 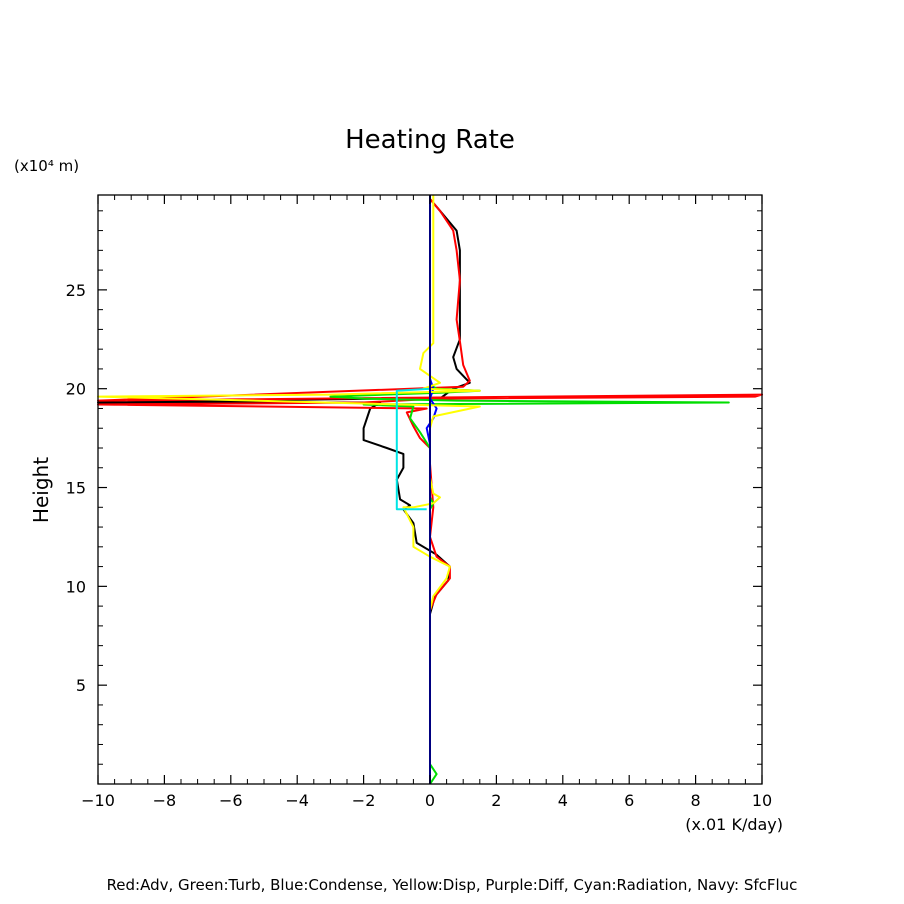 I want to click on y-tick-label: 10, so click(x=76, y=586).